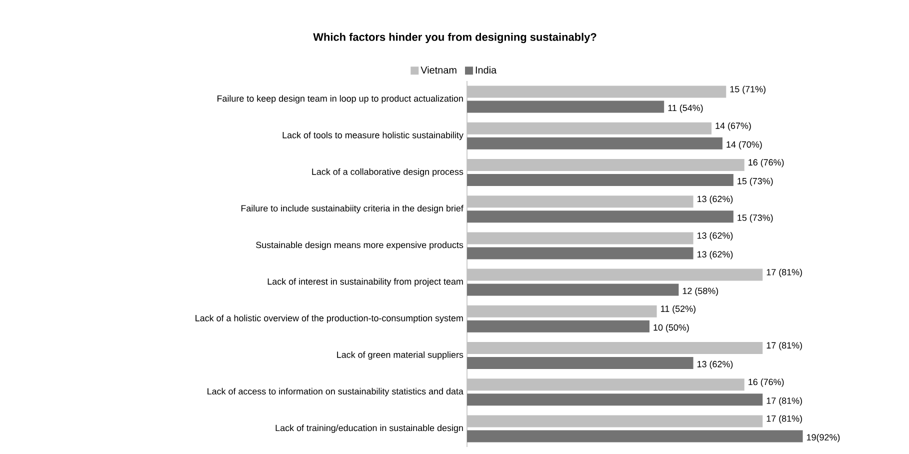 Image resolution: width=909 pixels, height=454 pixels. Describe the element at coordinates (352, 209) in the screenshot. I see `y-tick-label: Failure to include sustainabiity criteria in the design brief` at that location.